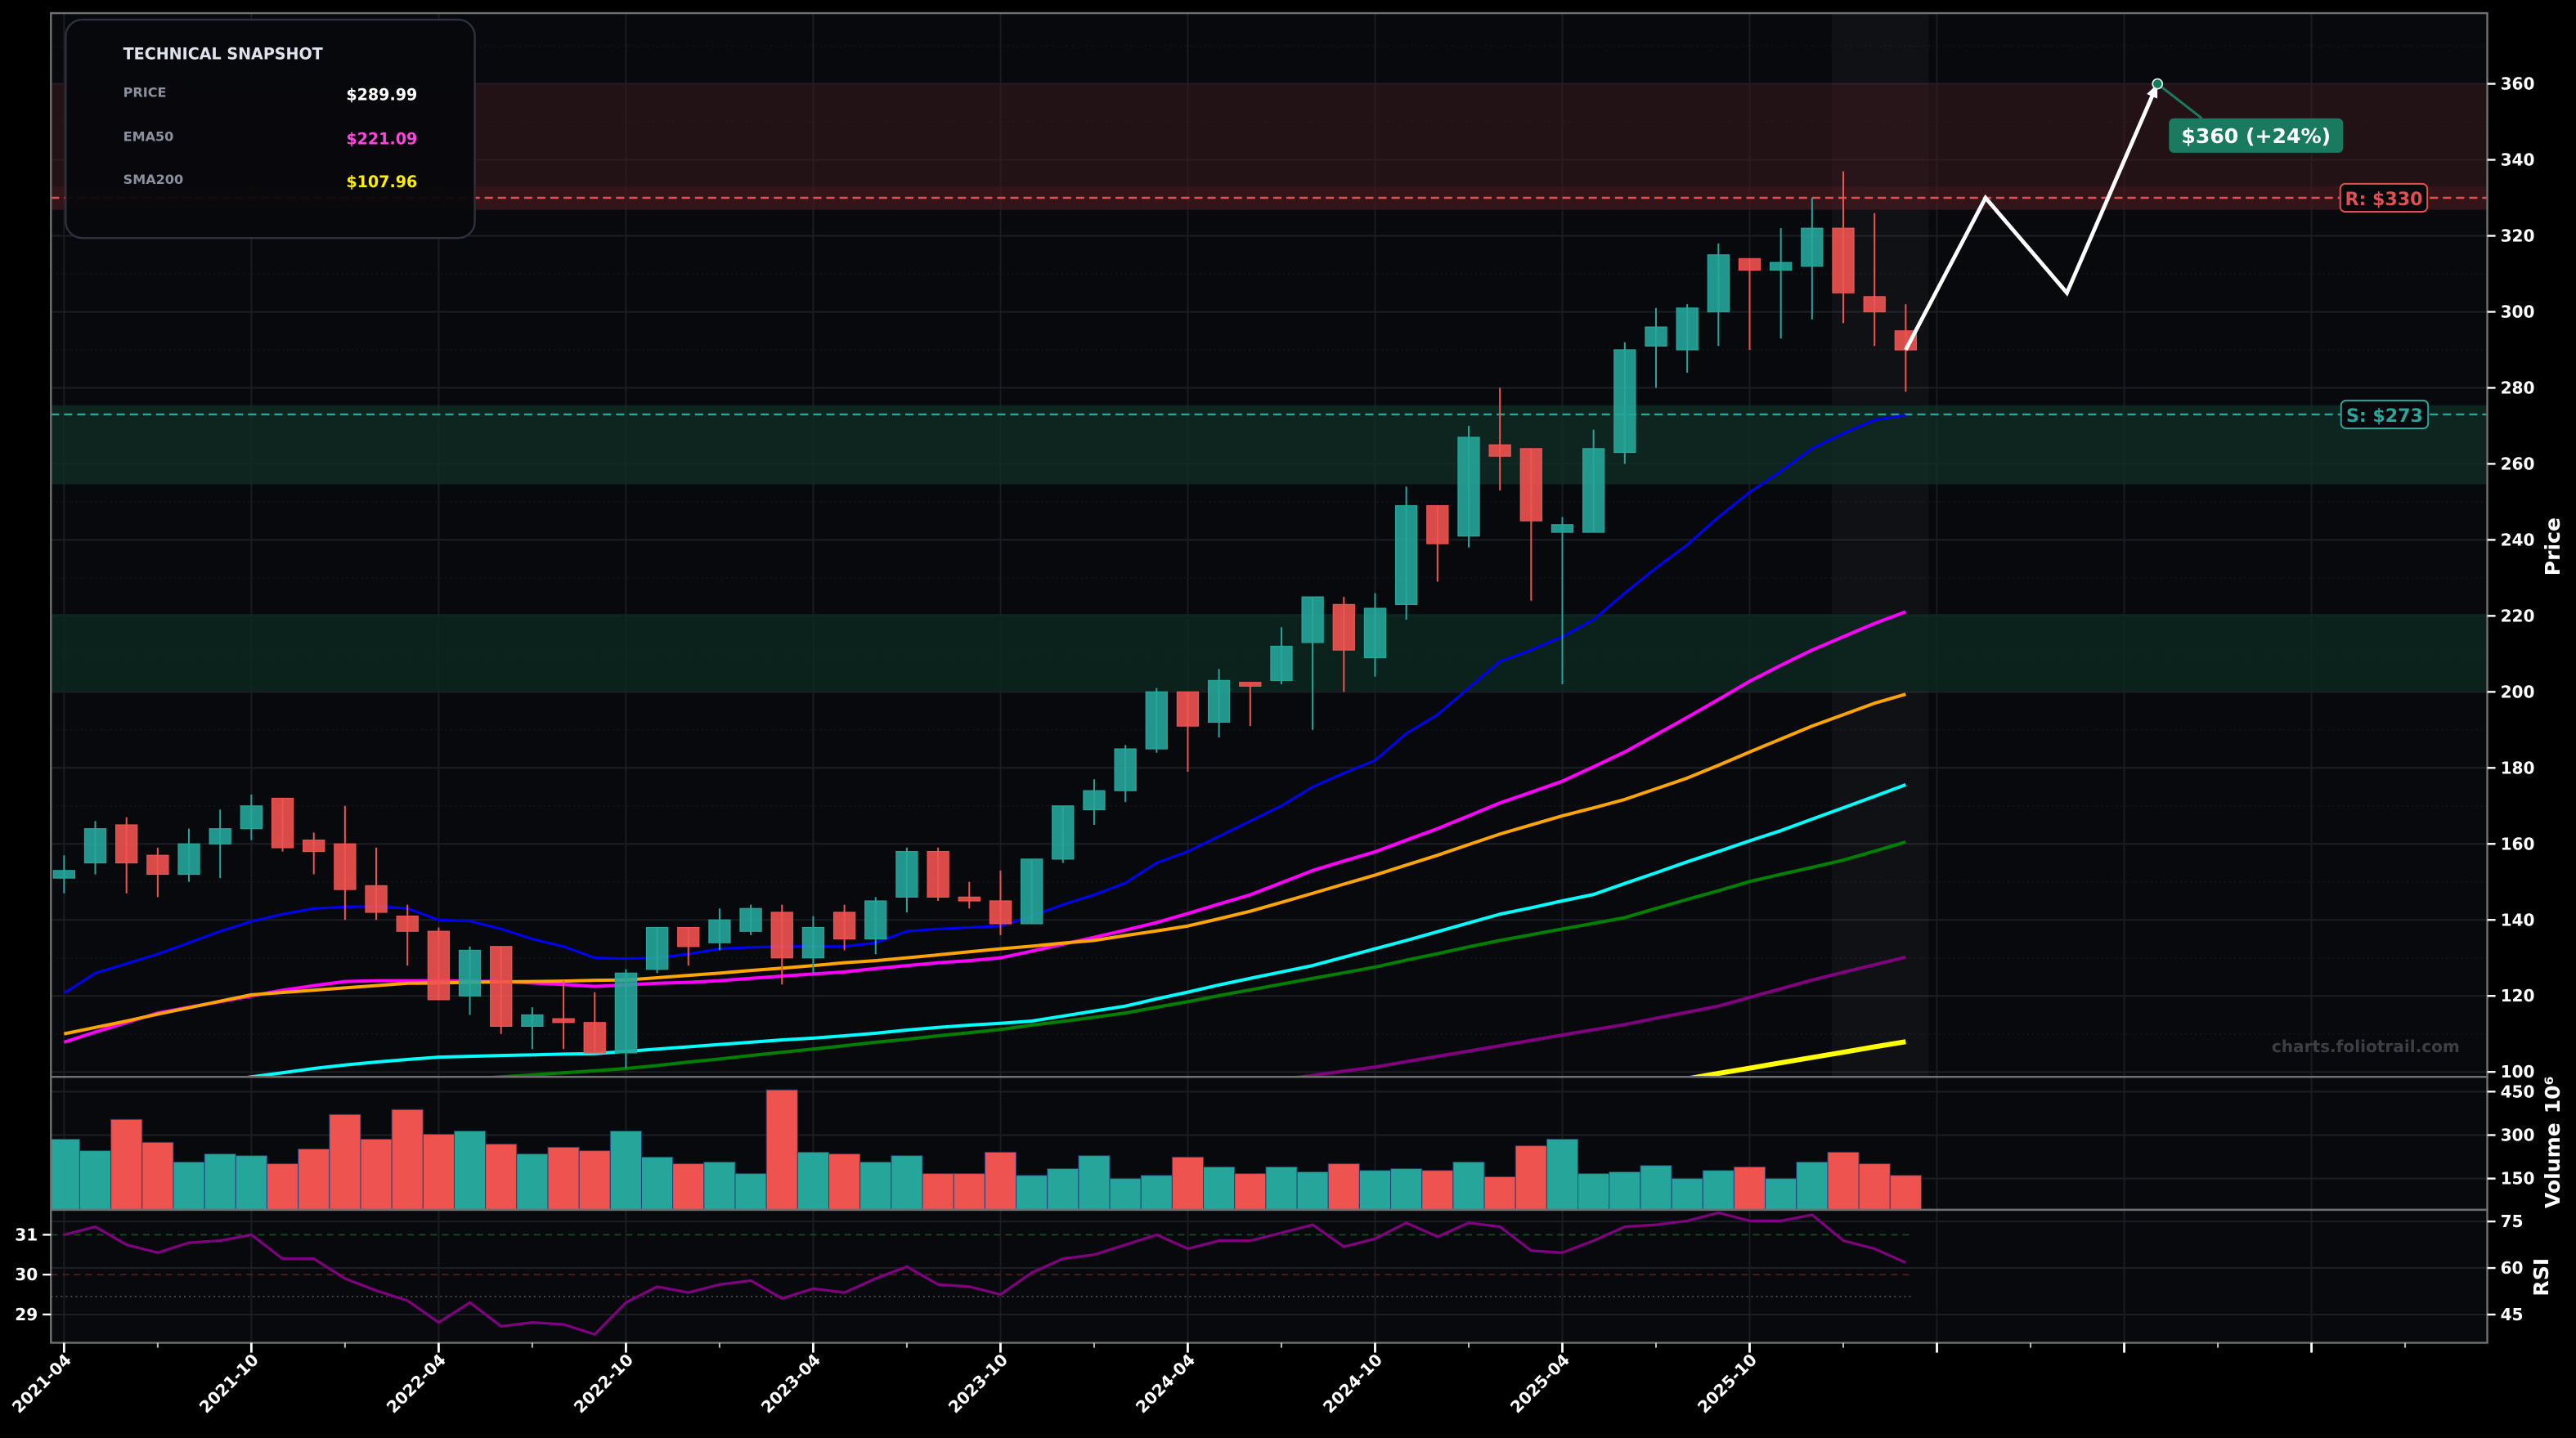 The width and height of the screenshot is (2576, 1438). Describe the element at coordinates (2518, 767) in the screenshot. I see `price-tick-label: 180` at that location.